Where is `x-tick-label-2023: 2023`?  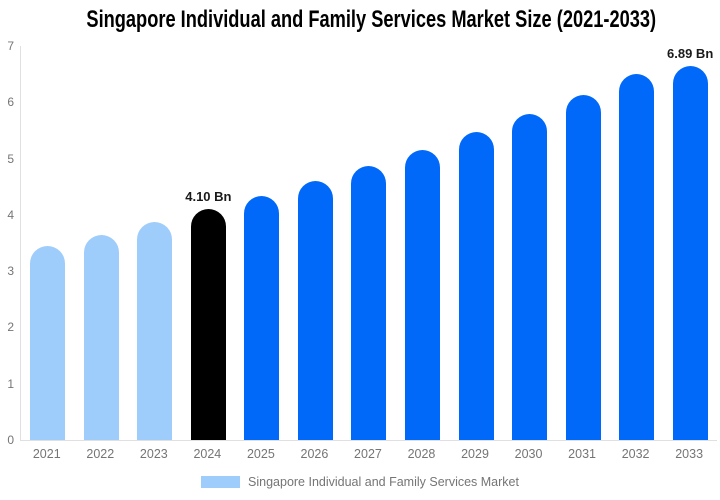
x-tick-label-2023: 2023 is located at coordinates (153, 454).